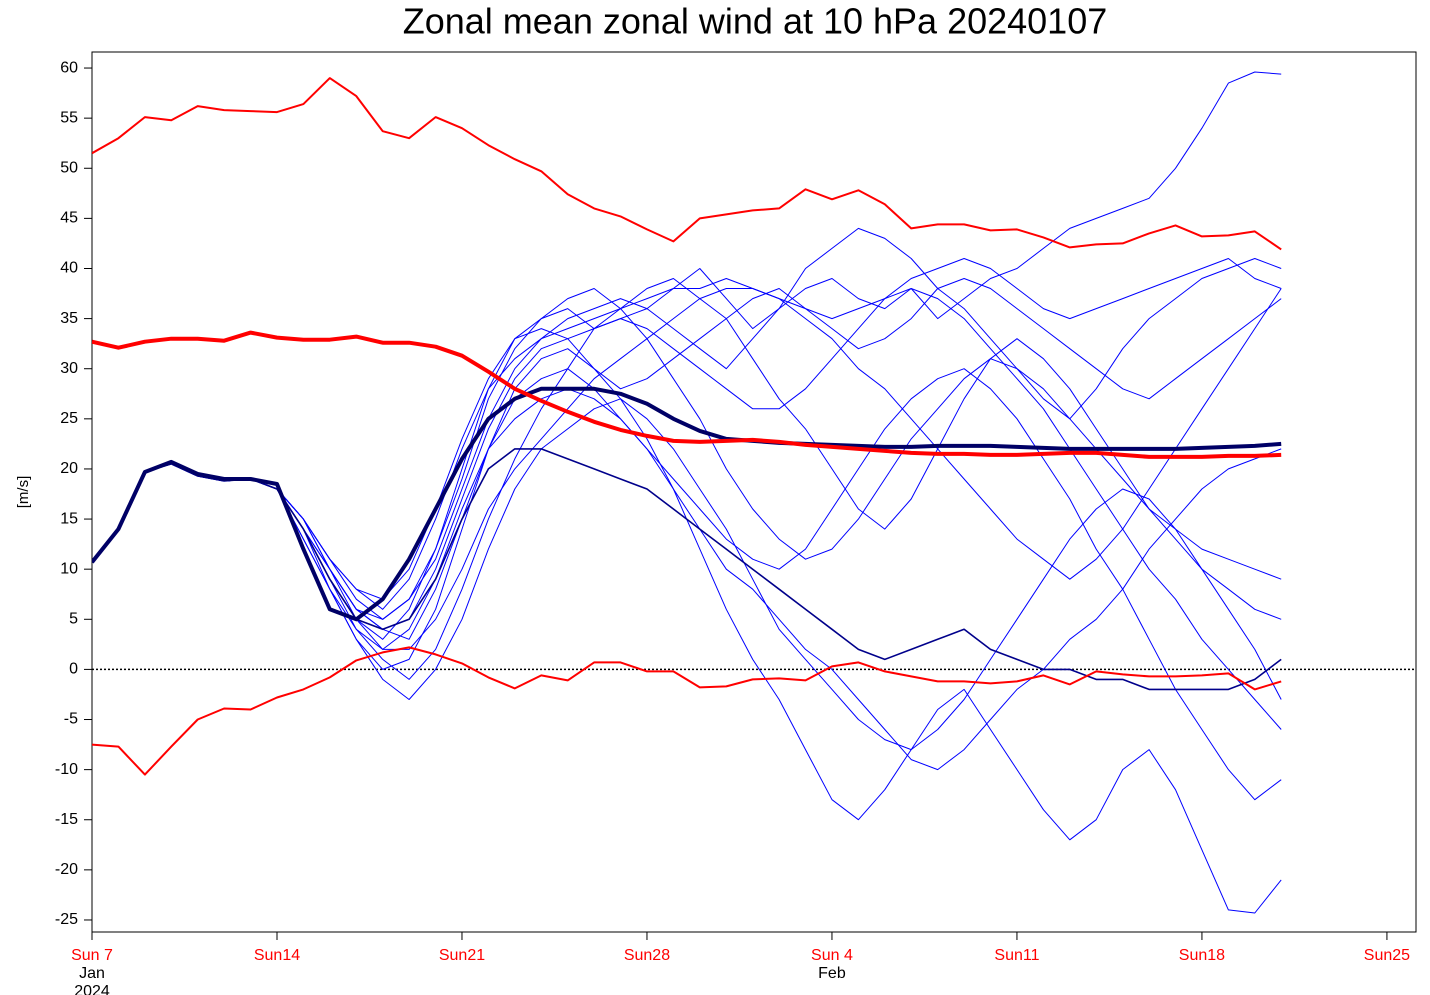 This screenshot has width=1430, height=995. What do you see at coordinates (832, 955) in the screenshot?
I see `x-tick-label: Sun 4` at bounding box center [832, 955].